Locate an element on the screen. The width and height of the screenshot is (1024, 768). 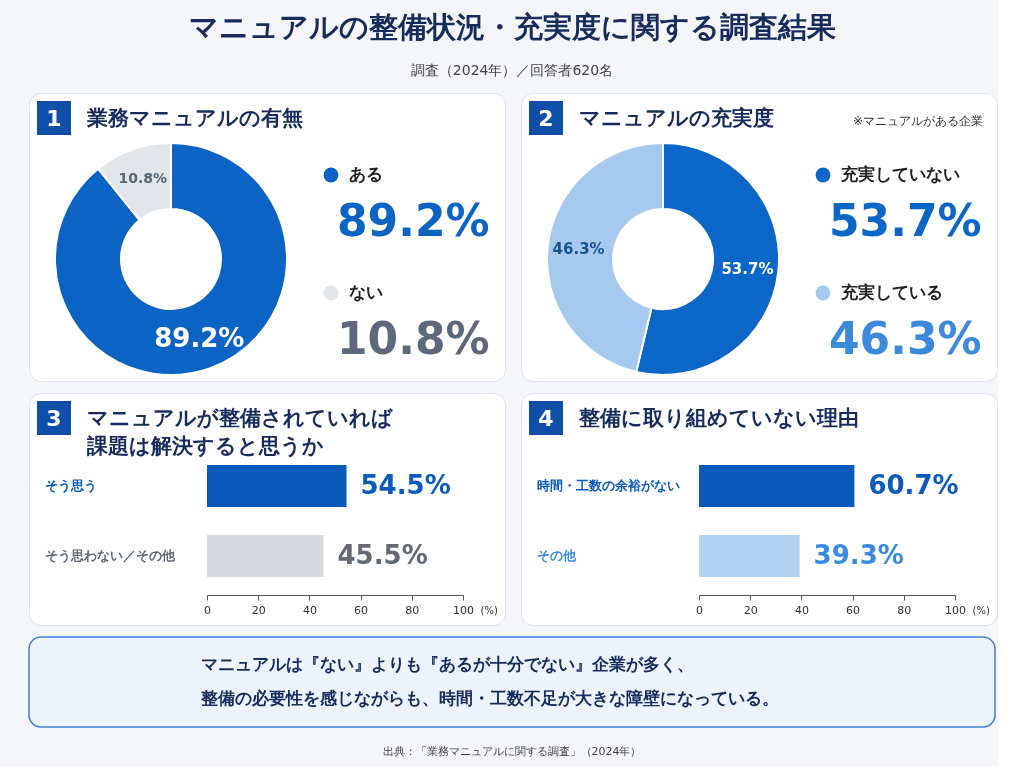
chart-title: マニュアルが整備されていれば課題は解決すると思うか is located at coordinates (239, 432).